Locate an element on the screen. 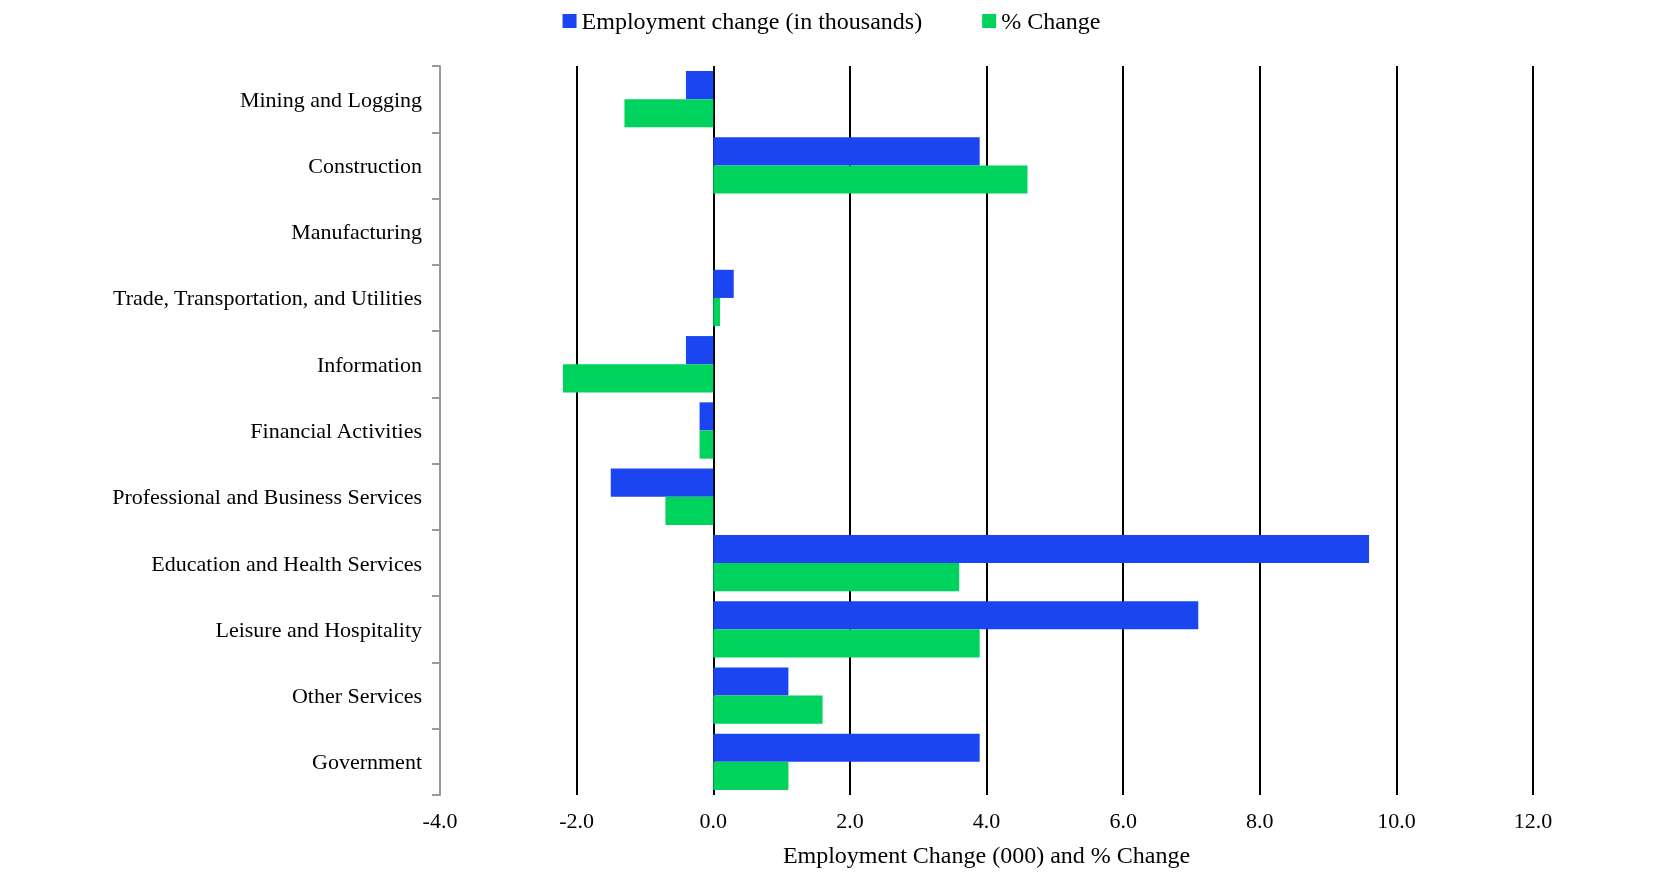  legend-label: % Change is located at coordinates (1051, 21).